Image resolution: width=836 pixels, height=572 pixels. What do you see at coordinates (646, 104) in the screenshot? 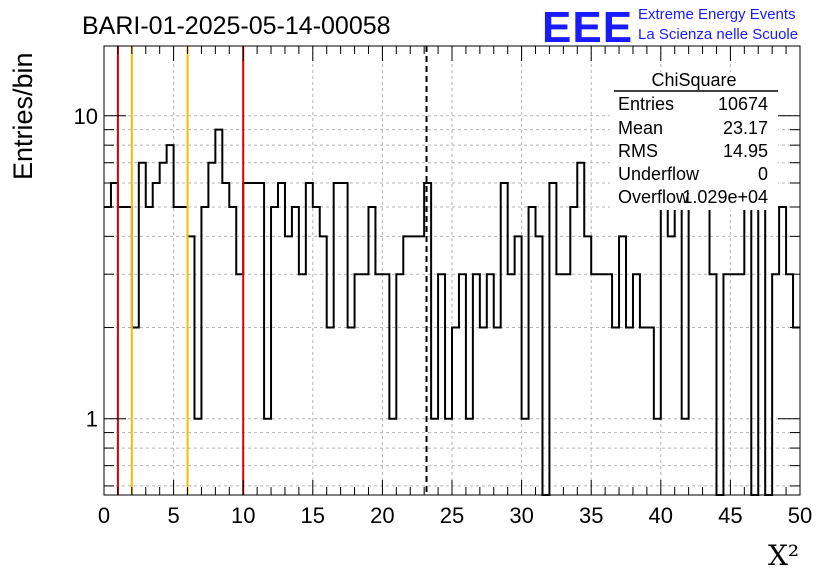
I see `stats-label-entries: Entries` at bounding box center [646, 104].